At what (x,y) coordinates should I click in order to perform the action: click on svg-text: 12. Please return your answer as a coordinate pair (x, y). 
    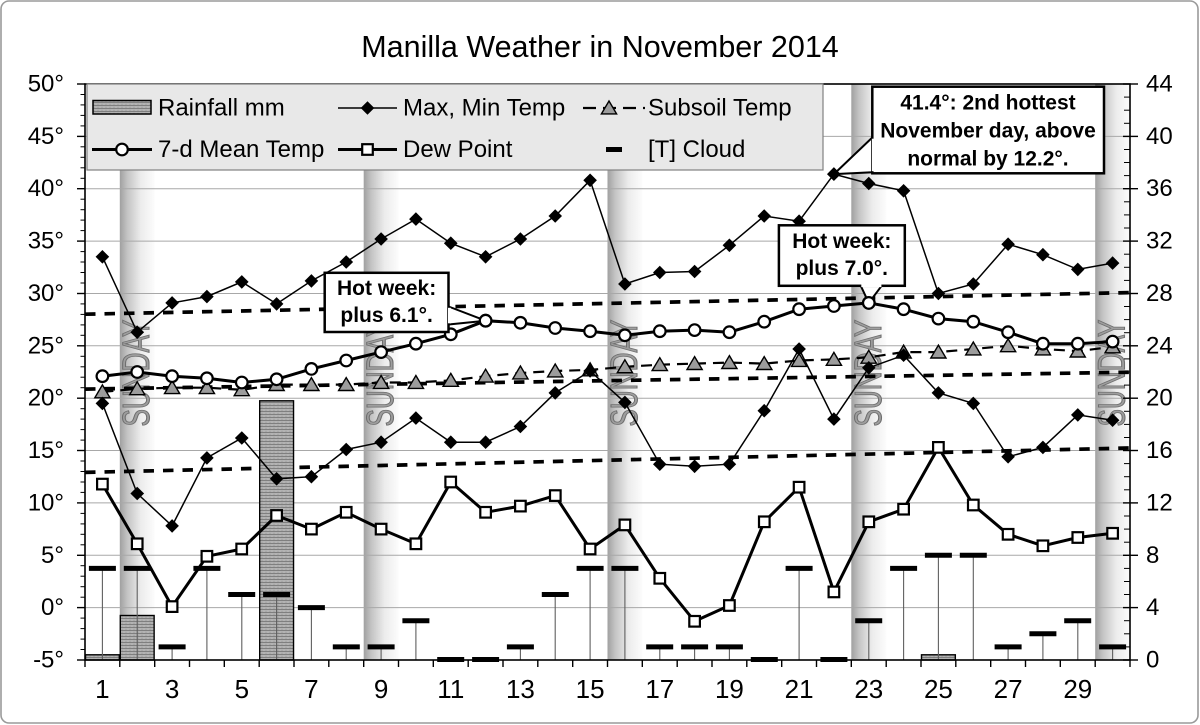
    Looking at the image, I should click on (1159, 502).